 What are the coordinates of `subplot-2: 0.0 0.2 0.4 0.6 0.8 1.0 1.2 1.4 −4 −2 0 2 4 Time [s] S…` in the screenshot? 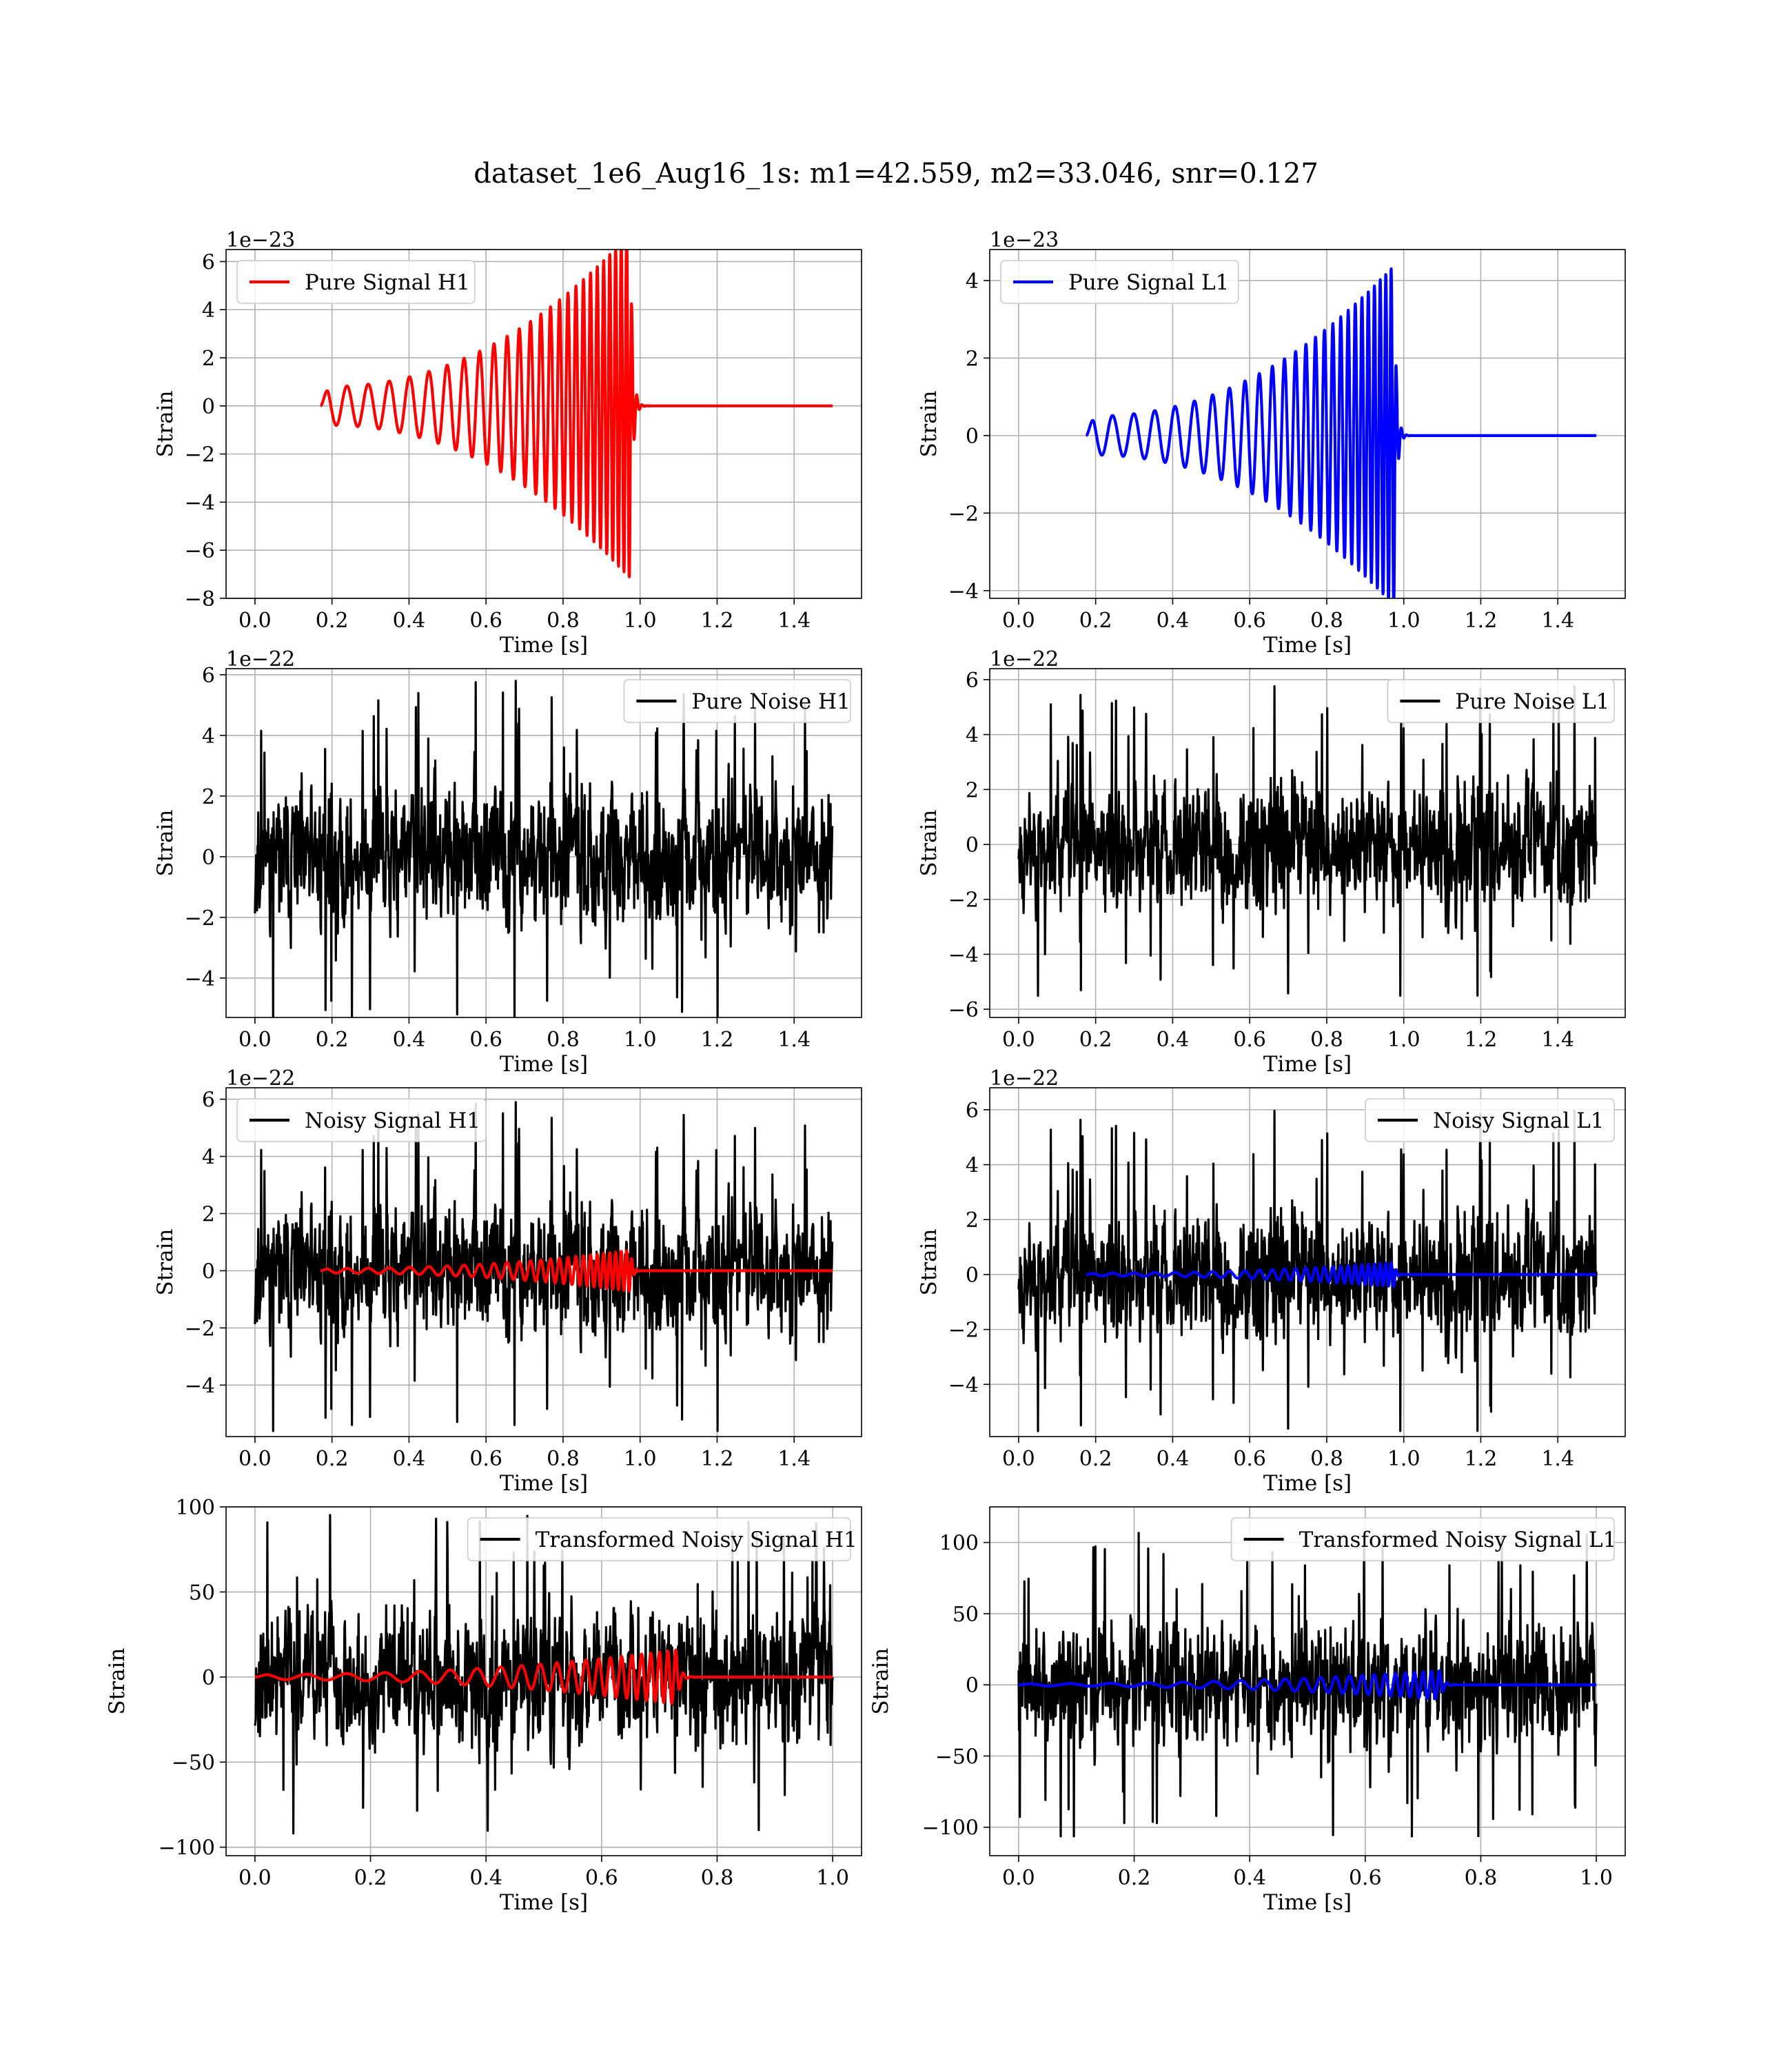 It's located at (1271, 443).